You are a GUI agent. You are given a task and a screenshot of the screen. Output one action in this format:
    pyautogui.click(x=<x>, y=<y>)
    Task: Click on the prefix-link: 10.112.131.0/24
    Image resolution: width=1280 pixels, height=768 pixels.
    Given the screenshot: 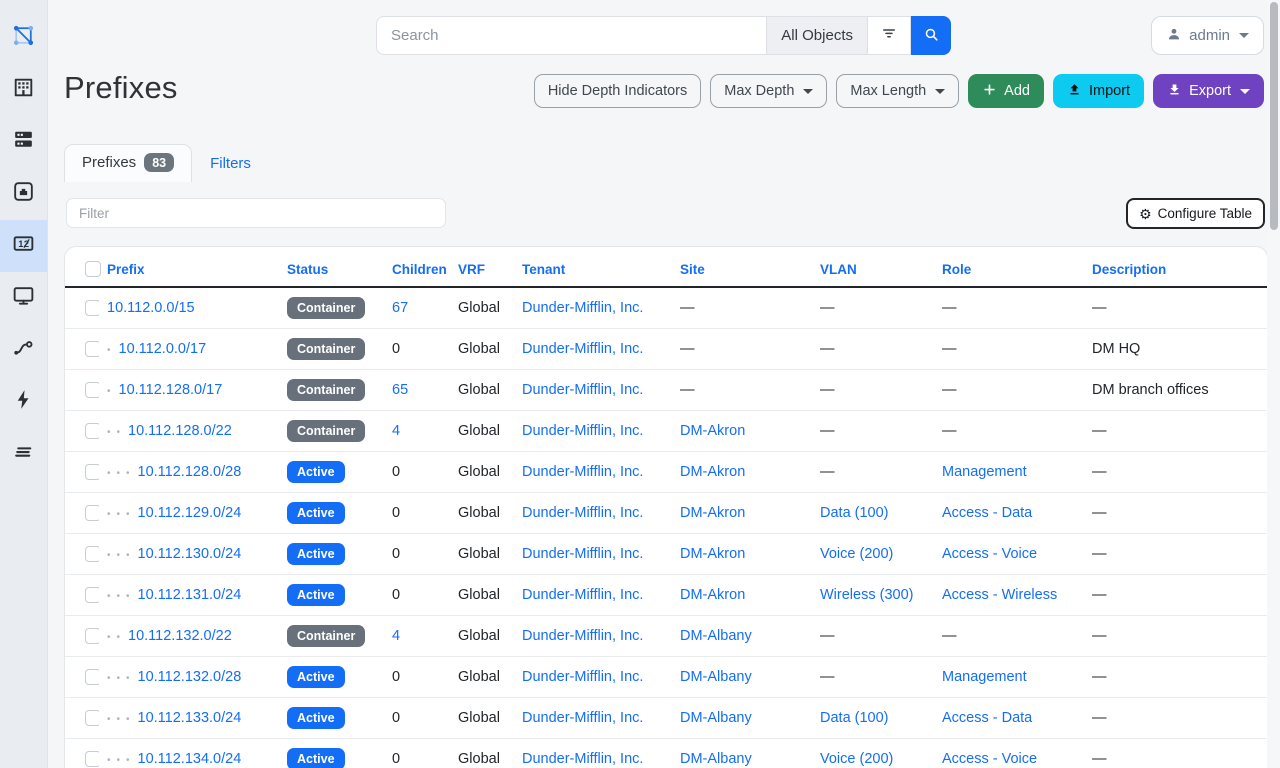 What is the action you would take?
    pyautogui.click(x=189, y=595)
    